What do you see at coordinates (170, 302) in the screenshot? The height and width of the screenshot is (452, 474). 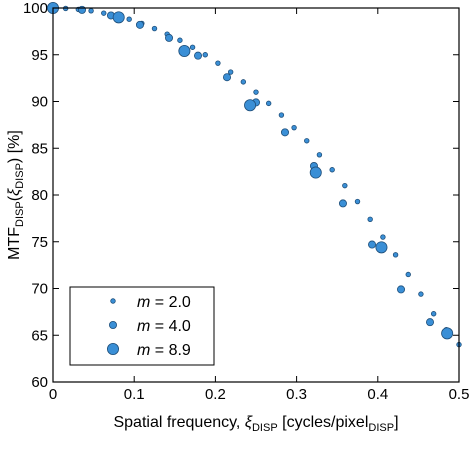 I see `legend-label-value: = 2.0` at bounding box center [170, 302].